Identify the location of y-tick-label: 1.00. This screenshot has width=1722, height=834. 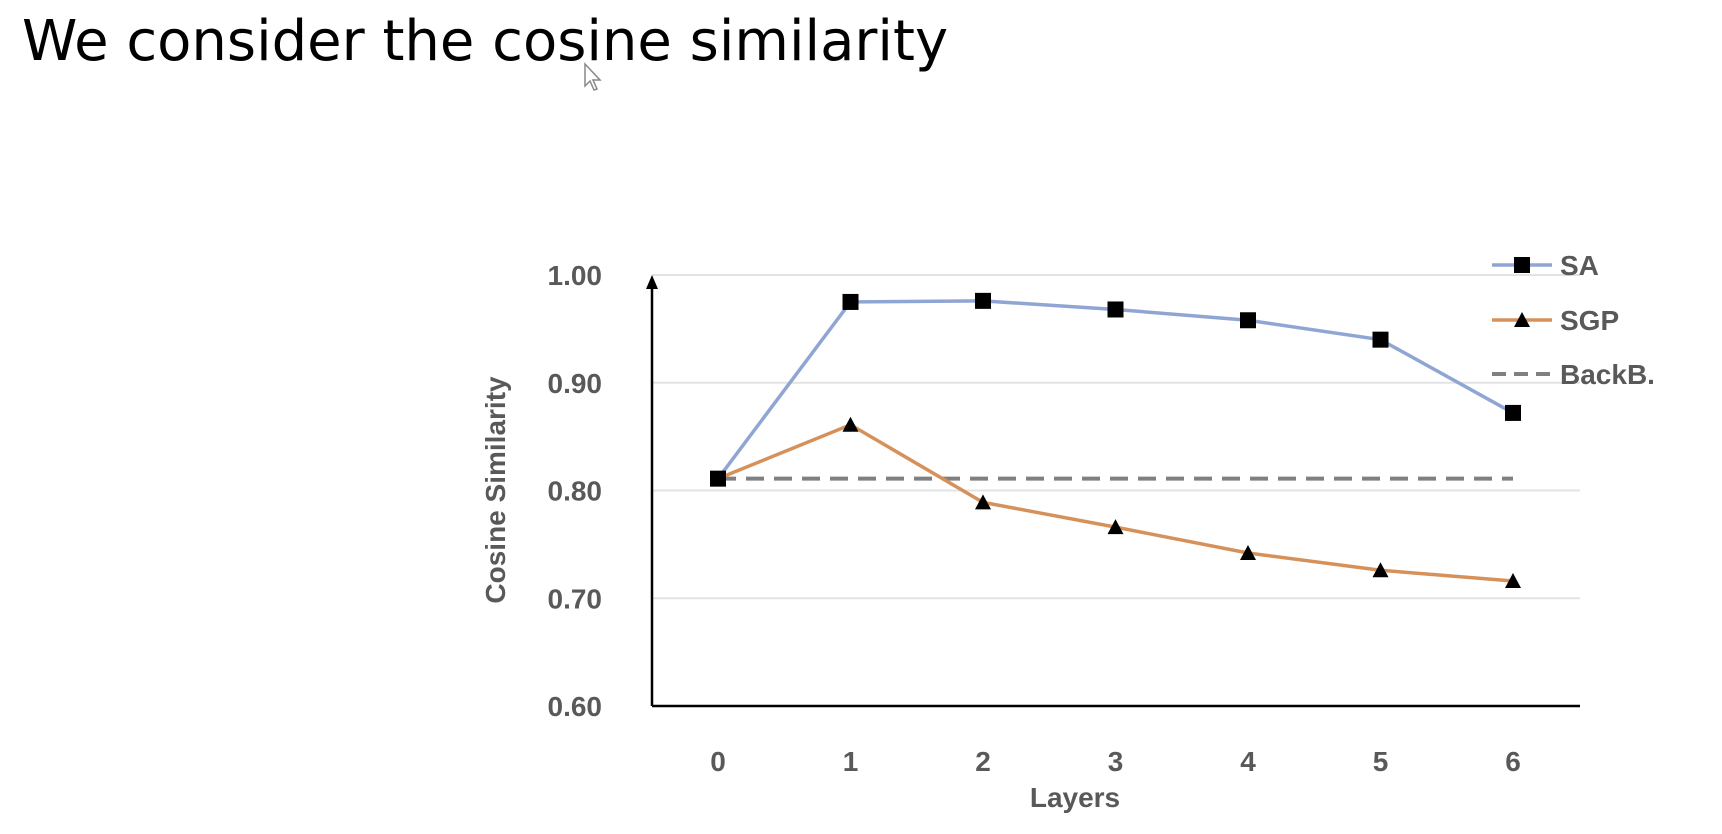
(575, 275).